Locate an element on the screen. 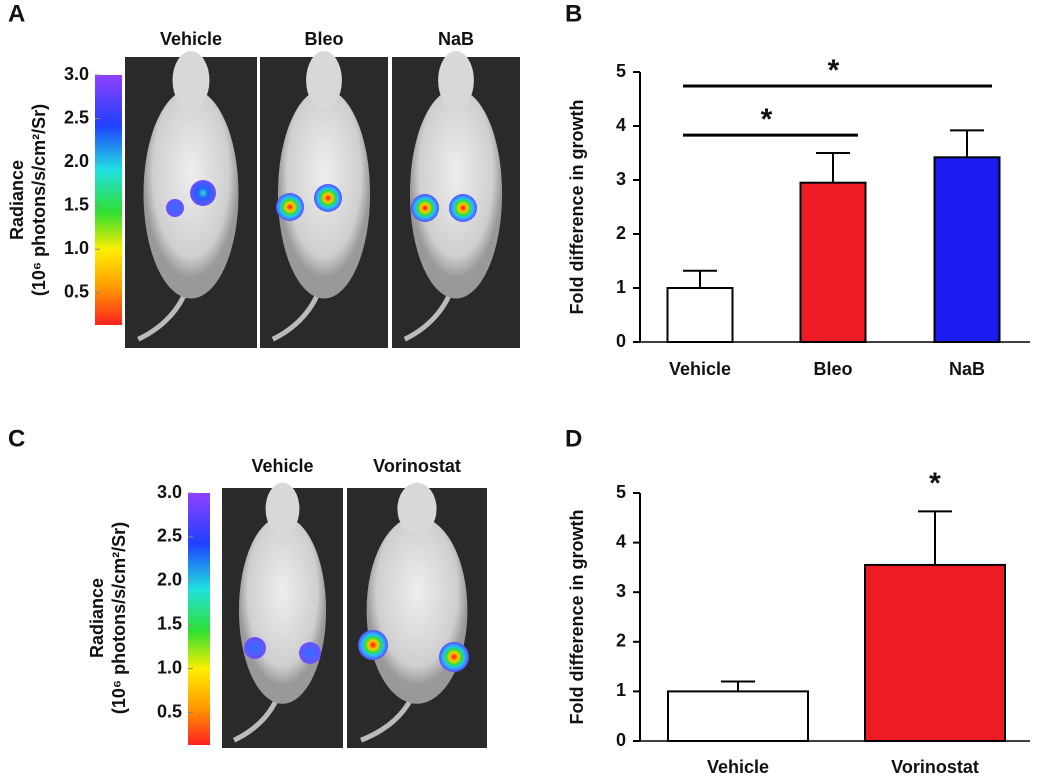 The image size is (1050, 779). panel-label: A is located at coordinates (16, 13).